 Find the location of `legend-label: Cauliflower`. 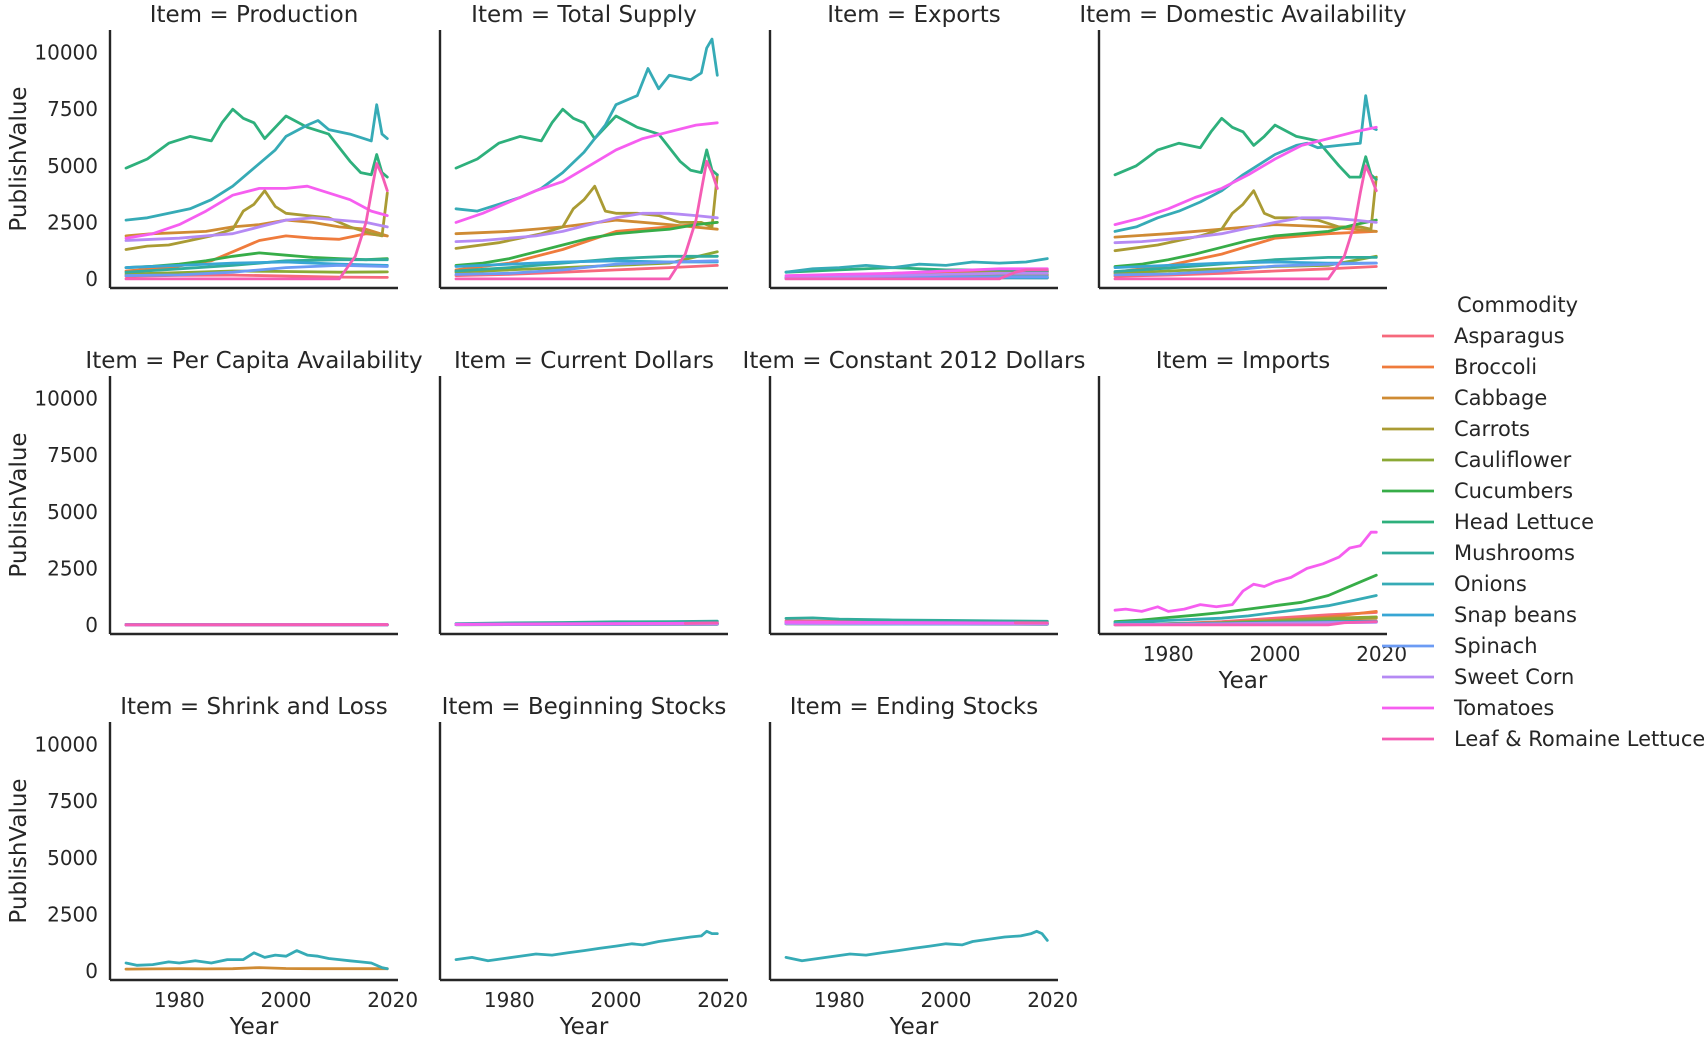

legend-label: Cauliflower is located at coordinates (1513, 460).